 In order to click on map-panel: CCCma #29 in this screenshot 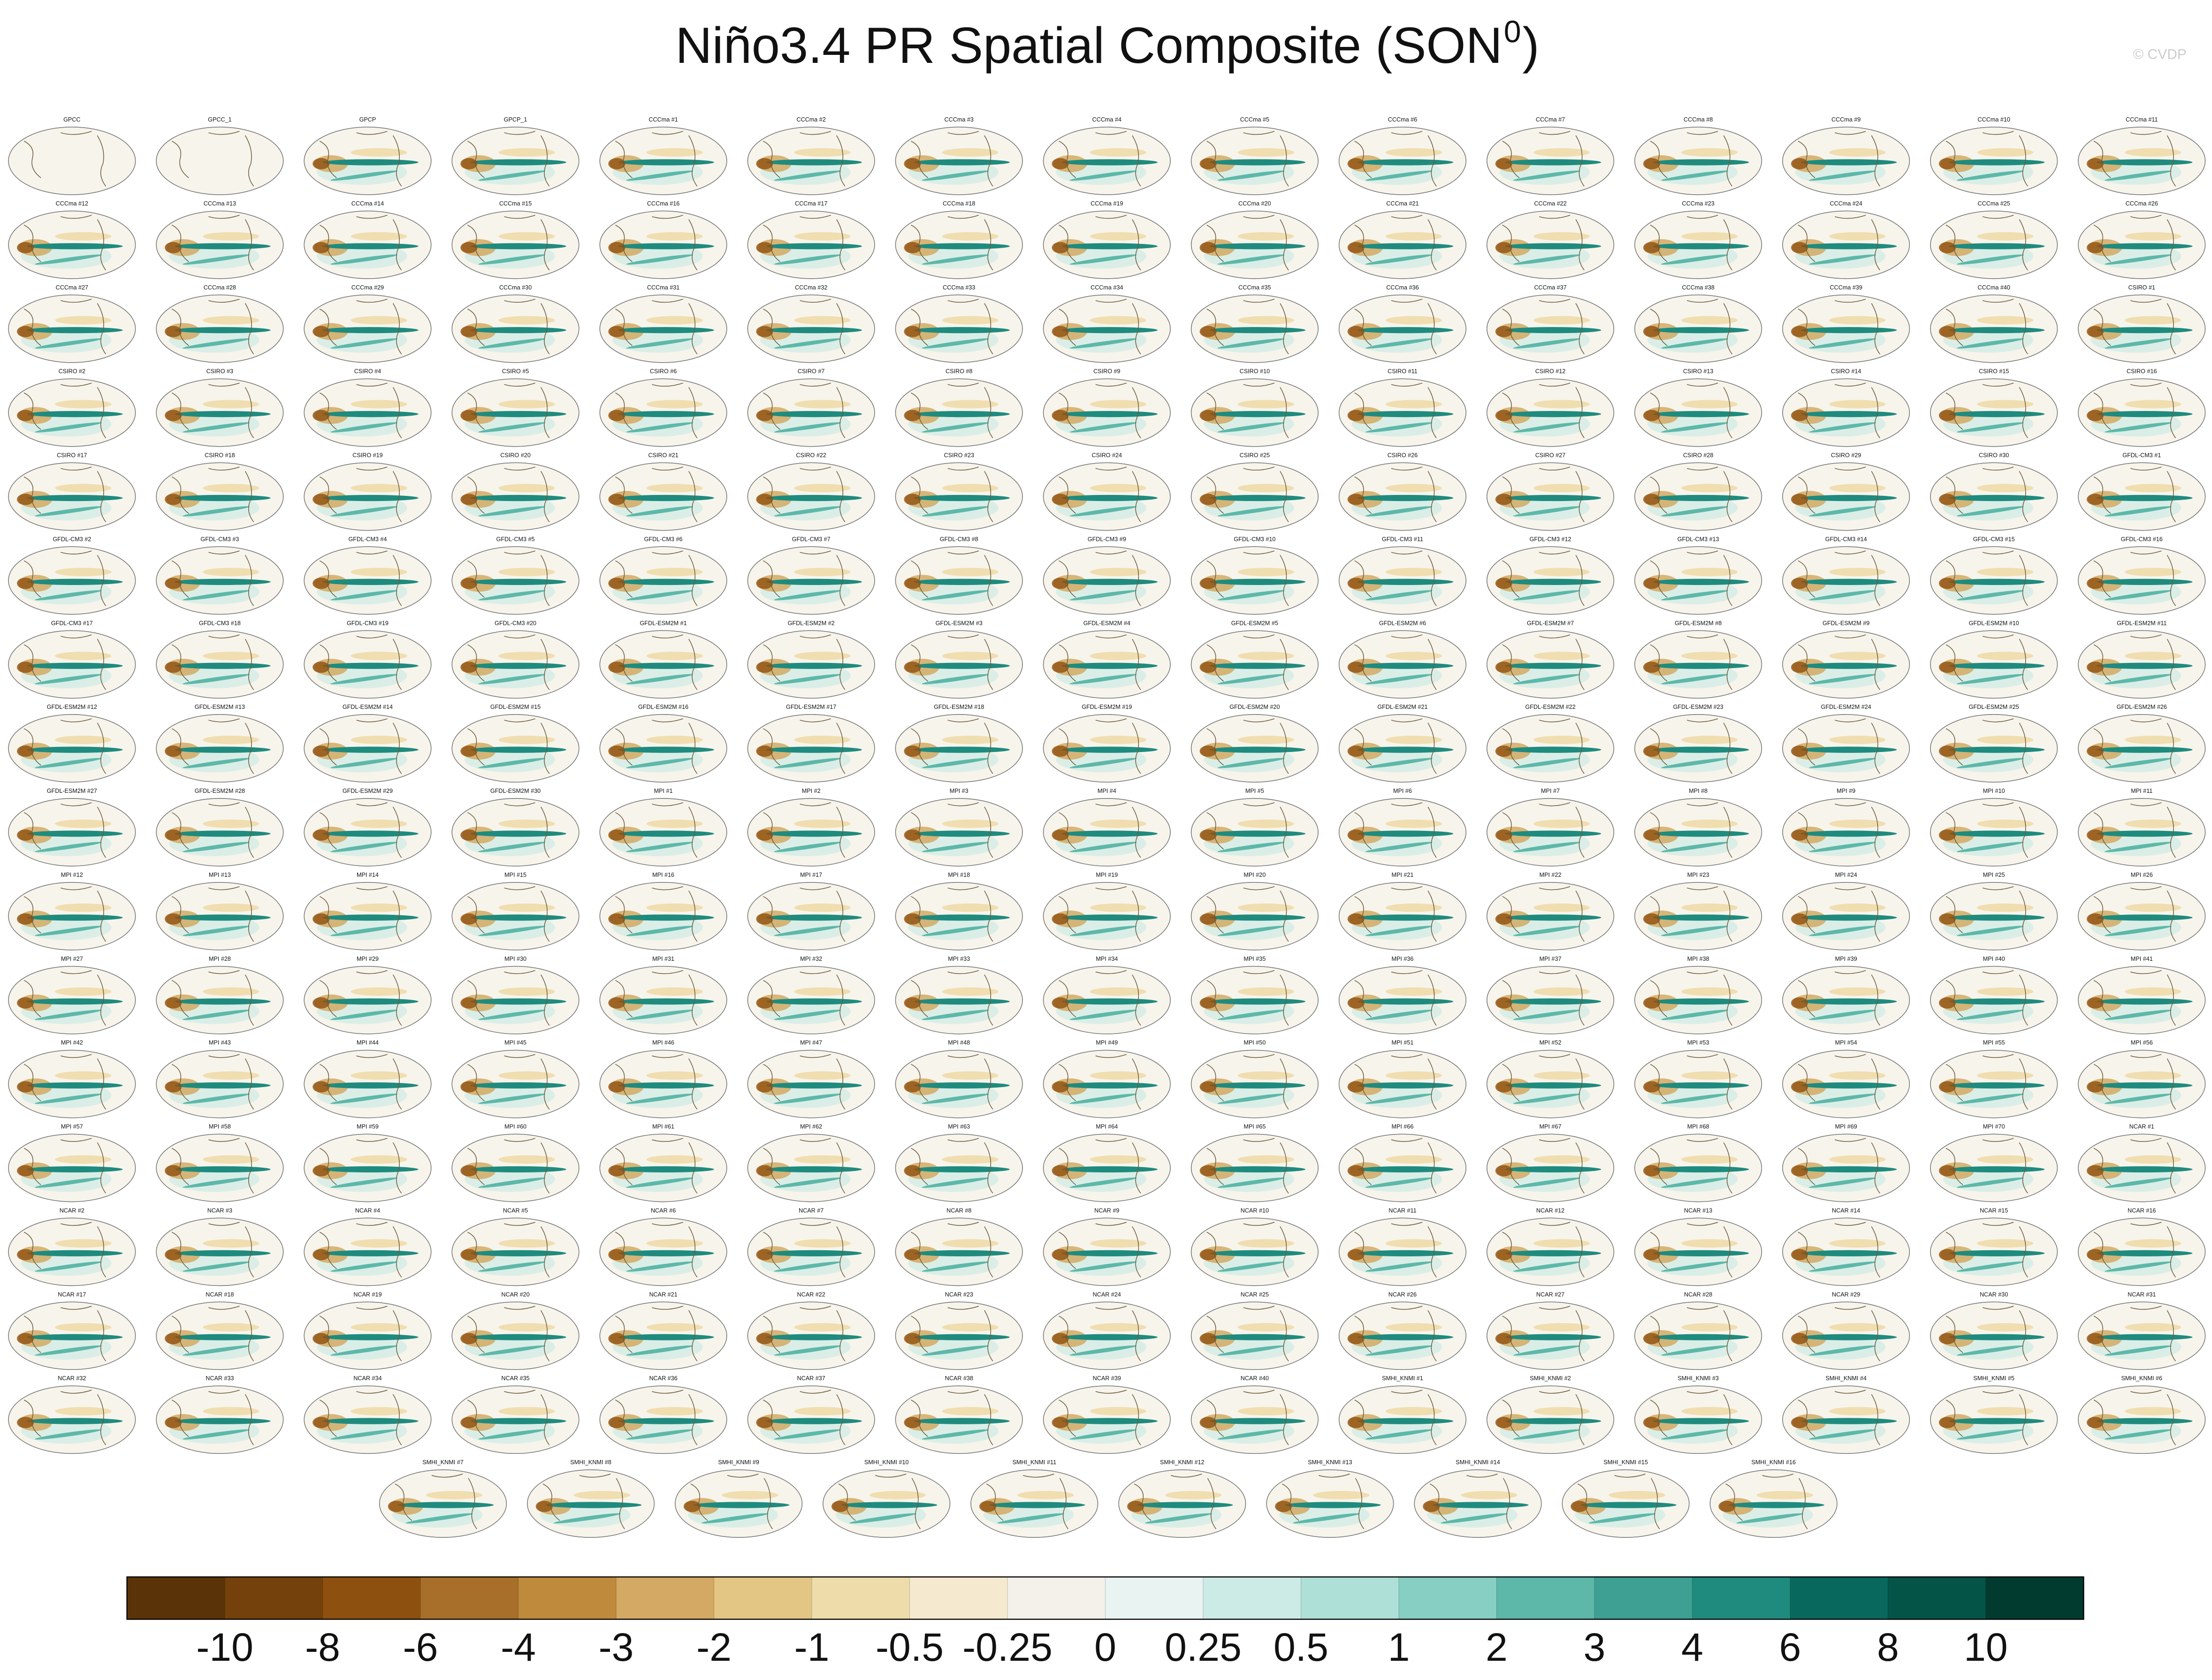, I will do `click(368, 324)`.